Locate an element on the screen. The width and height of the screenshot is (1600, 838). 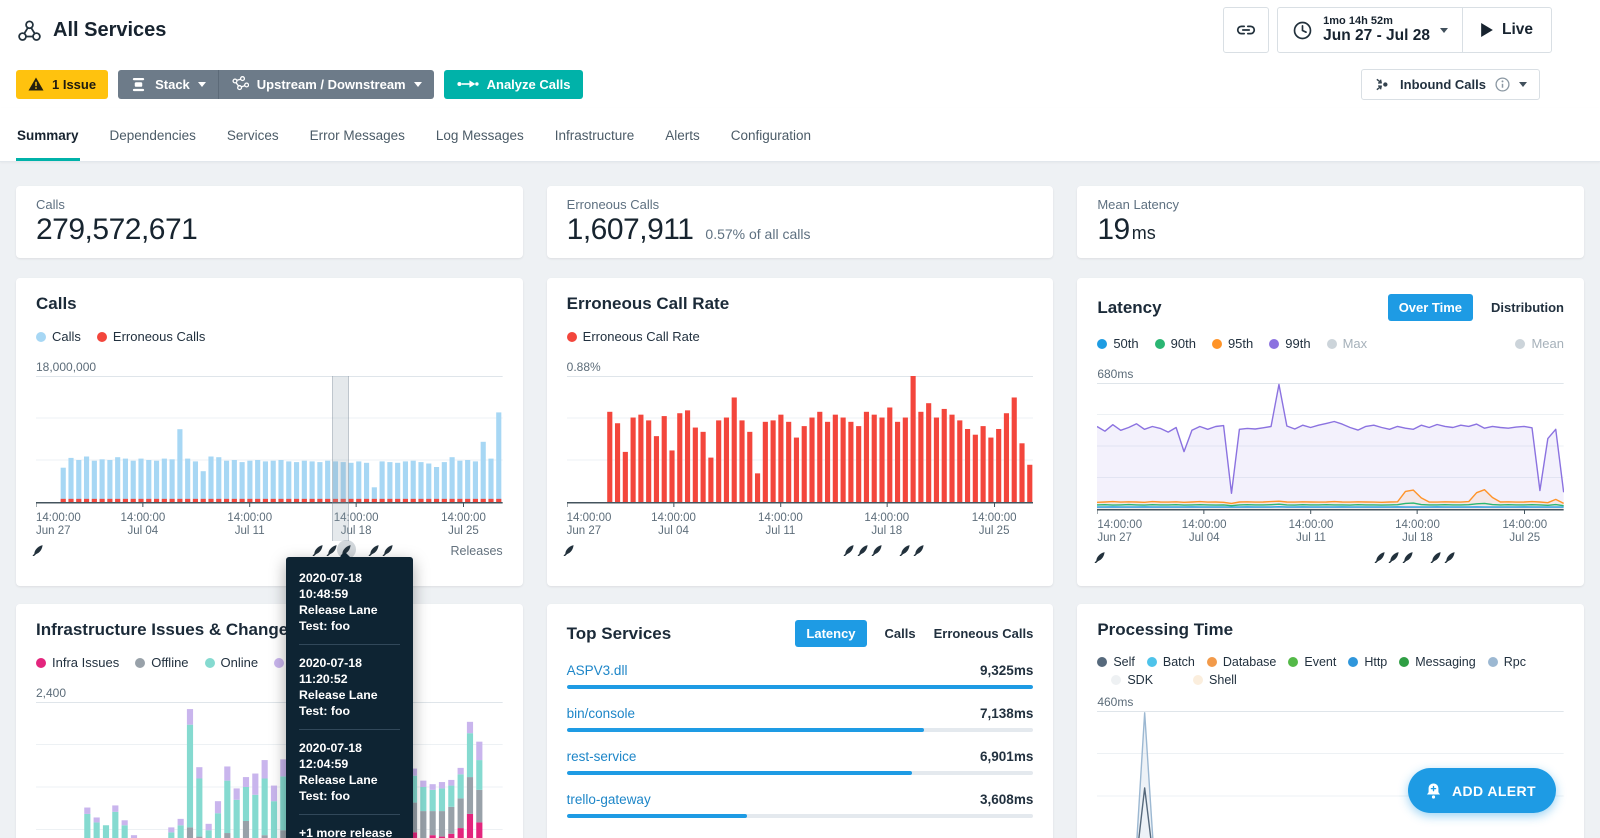
legend-item-online: Online is located at coordinates (231, 662).